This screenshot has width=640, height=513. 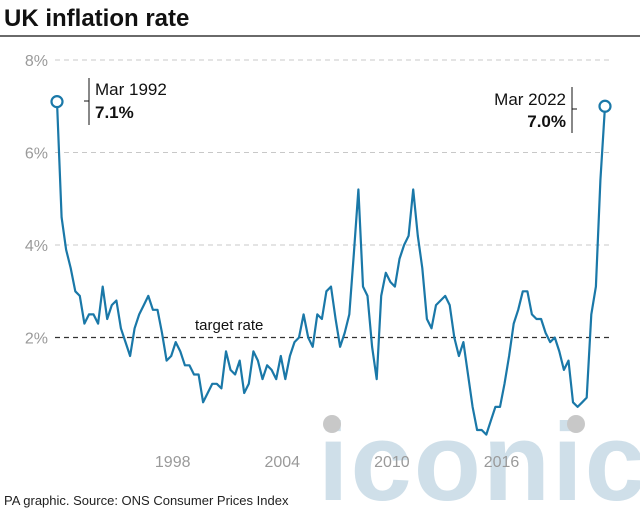 I want to click on x-tick-label: 2016, so click(x=502, y=462).